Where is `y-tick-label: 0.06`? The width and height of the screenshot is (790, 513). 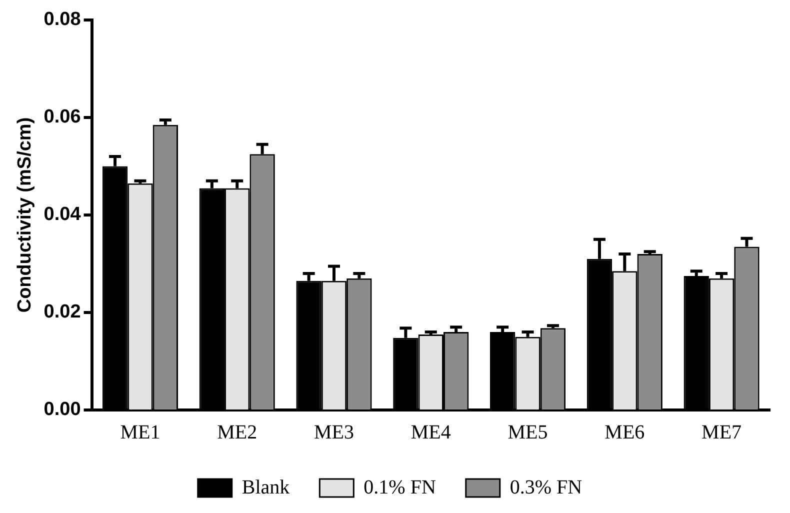
y-tick-label: 0.06 is located at coordinates (62, 117).